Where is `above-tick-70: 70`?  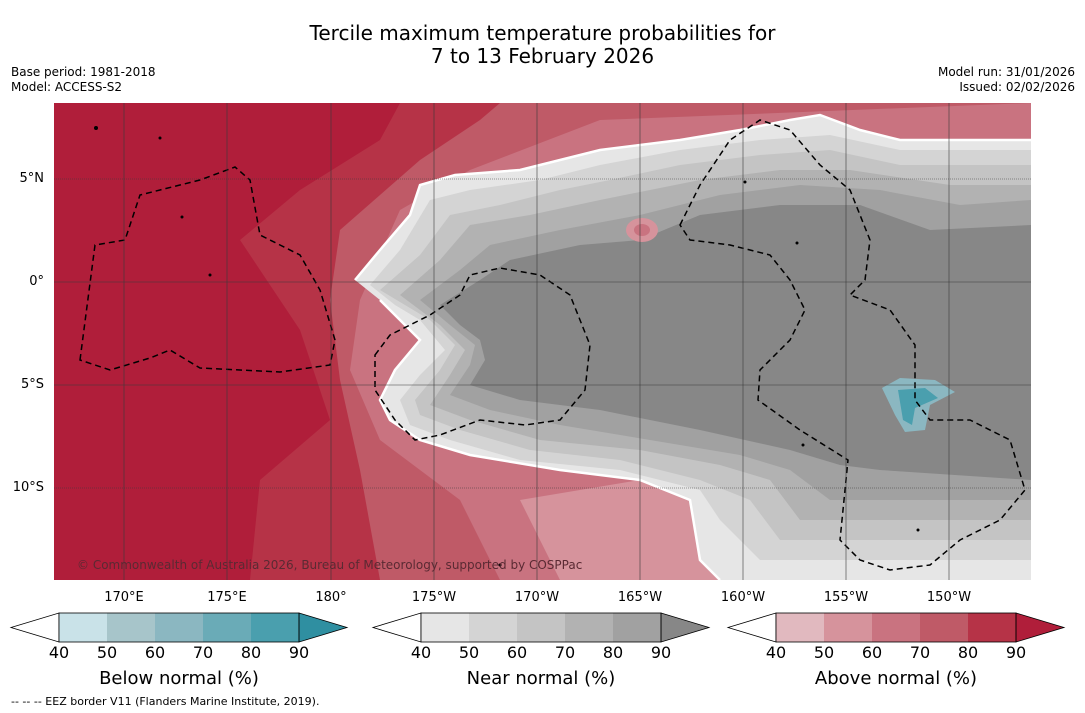 above-tick-70: 70 is located at coordinates (920, 652).